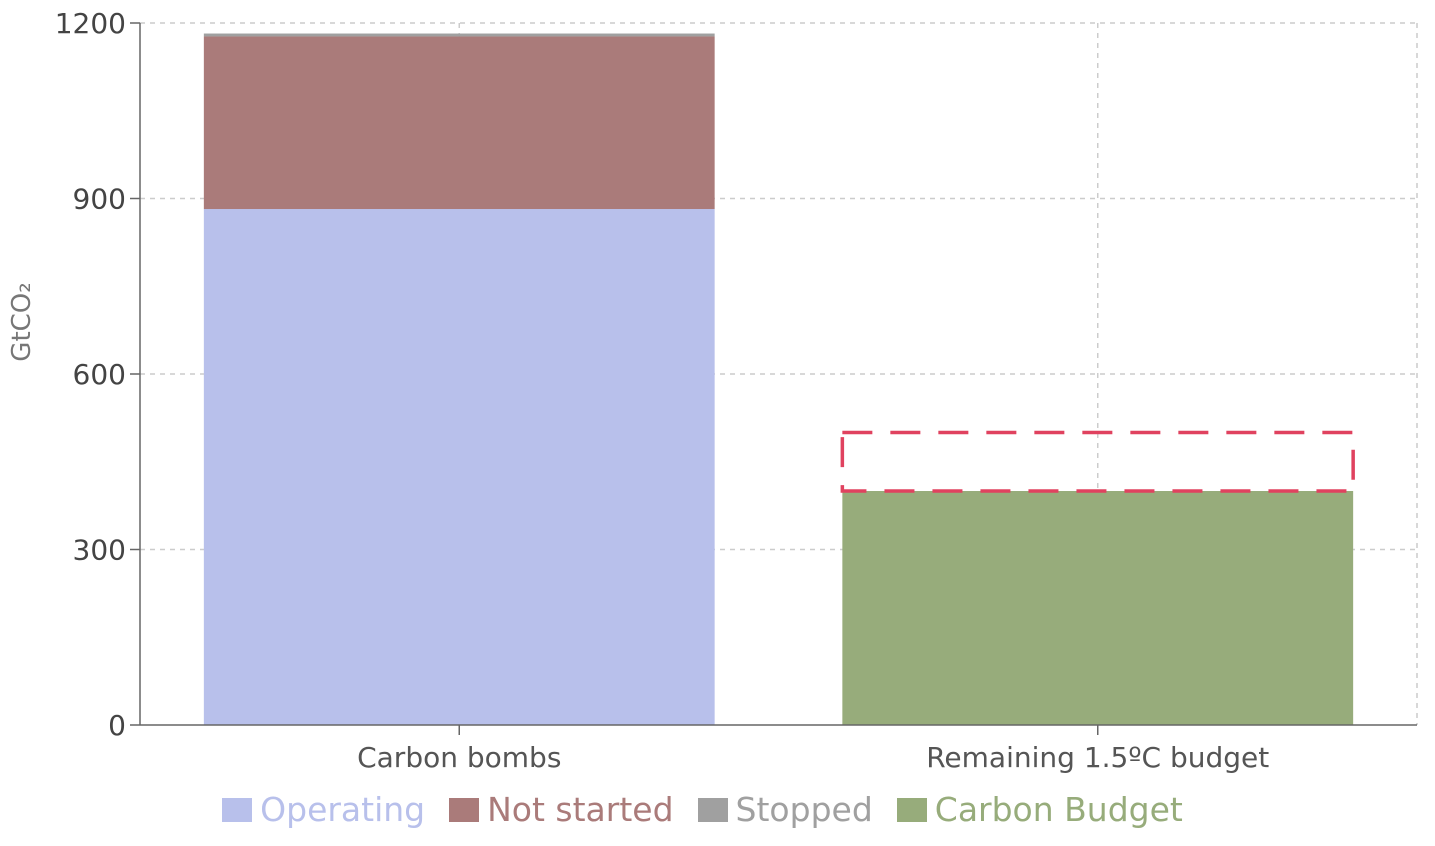 Image resolution: width=1435 pixels, height=846 pixels. I want to click on annotation, so click(1097, 461).